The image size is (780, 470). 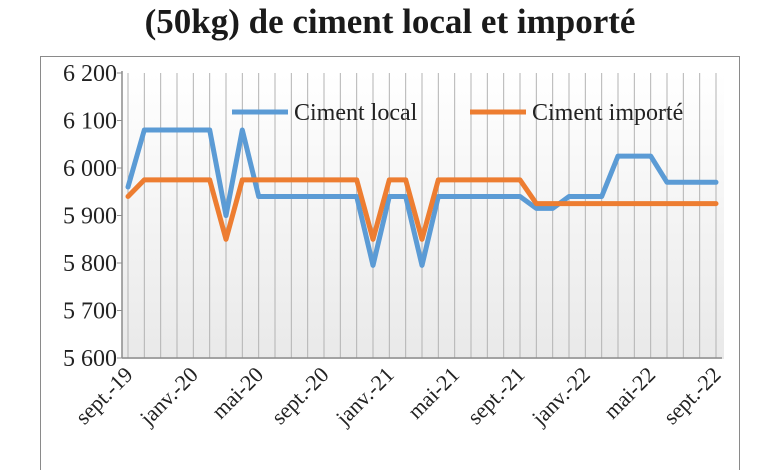 What do you see at coordinates (495, 395) in the screenshot?
I see `x-tick-label: sept.-21` at bounding box center [495, 395].